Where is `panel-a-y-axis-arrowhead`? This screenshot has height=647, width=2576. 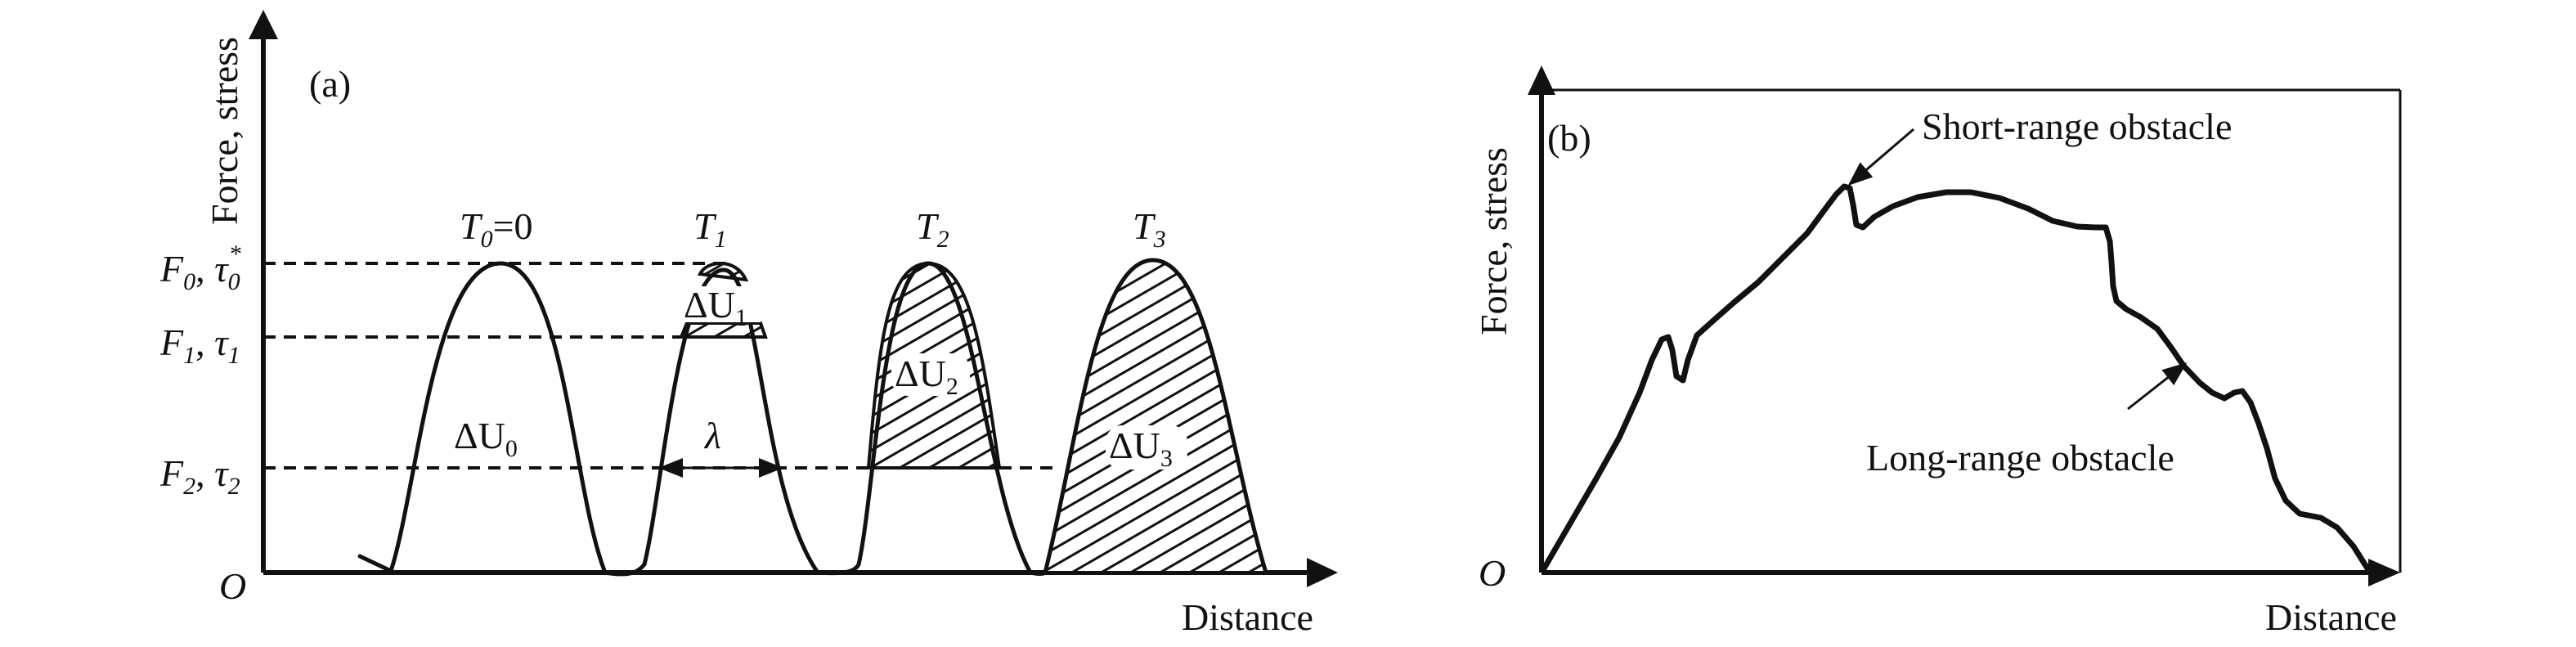
panel-a-y-axis-arrowhead is located at coordinates (264, 24).